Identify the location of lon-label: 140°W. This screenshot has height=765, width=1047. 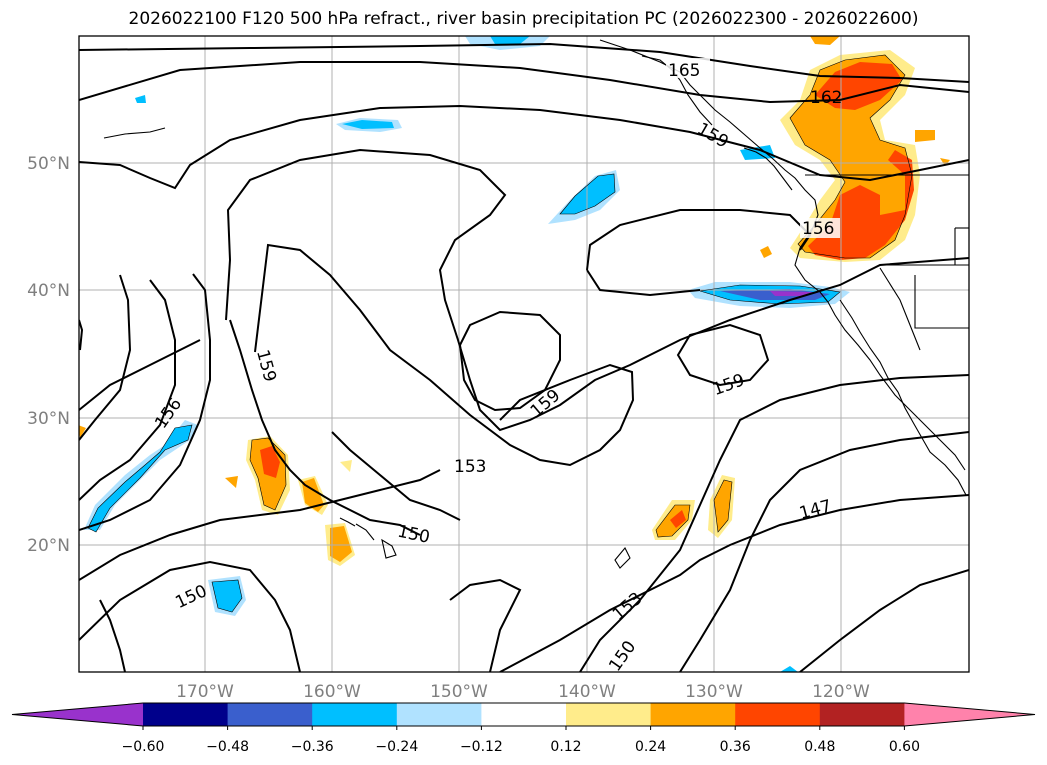
(587, 692).